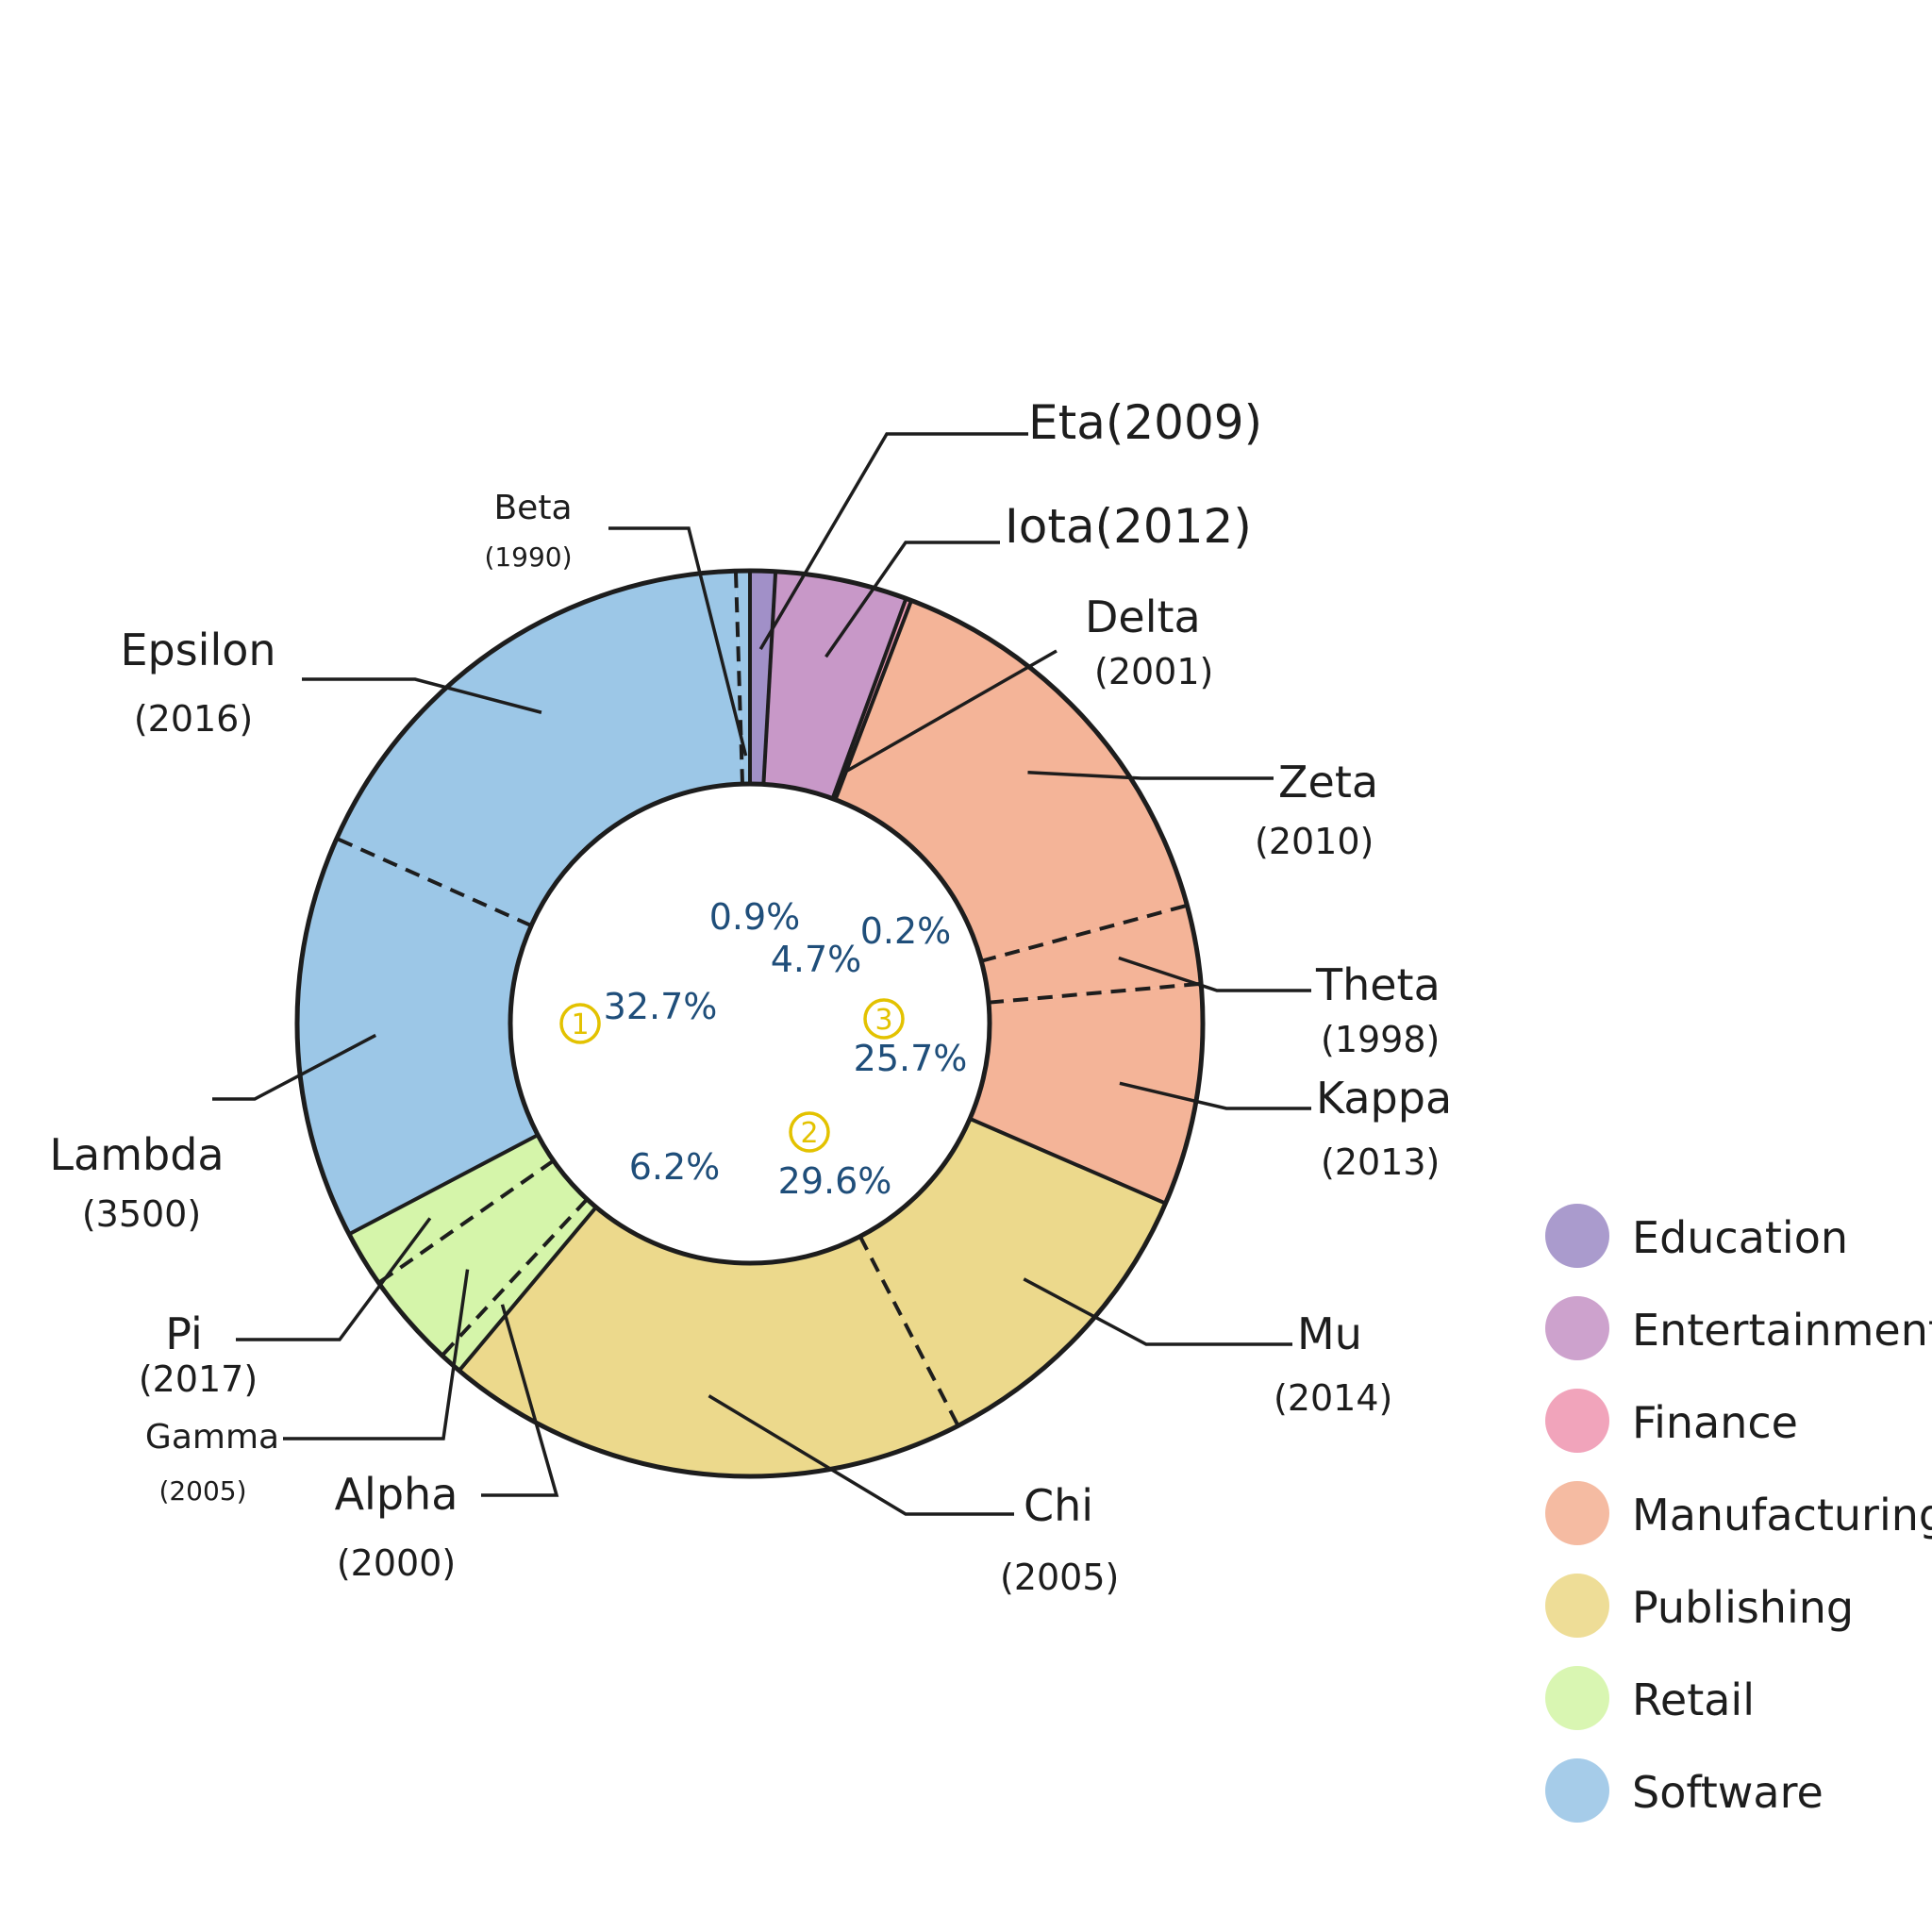  What do you see at coordinates (1577, 1236) in the screenshot?
I see `legend-swatch-education` at bounding box center [1577, 1236].